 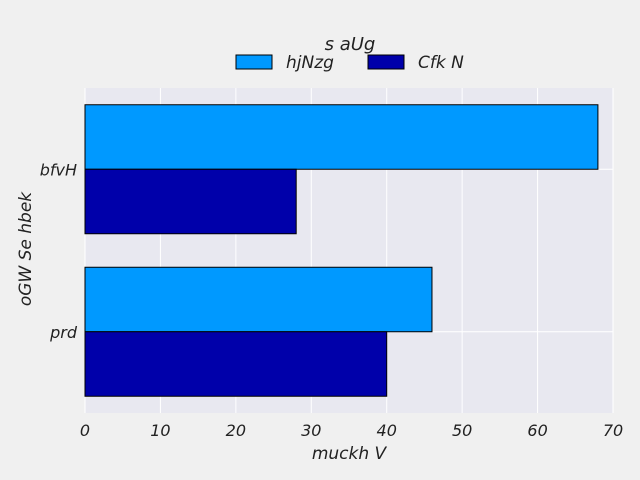 What do you see at coordinates (63, 332) in the screenshot?
I see `y-tick-label: prd` at bounding box center [63, 332].